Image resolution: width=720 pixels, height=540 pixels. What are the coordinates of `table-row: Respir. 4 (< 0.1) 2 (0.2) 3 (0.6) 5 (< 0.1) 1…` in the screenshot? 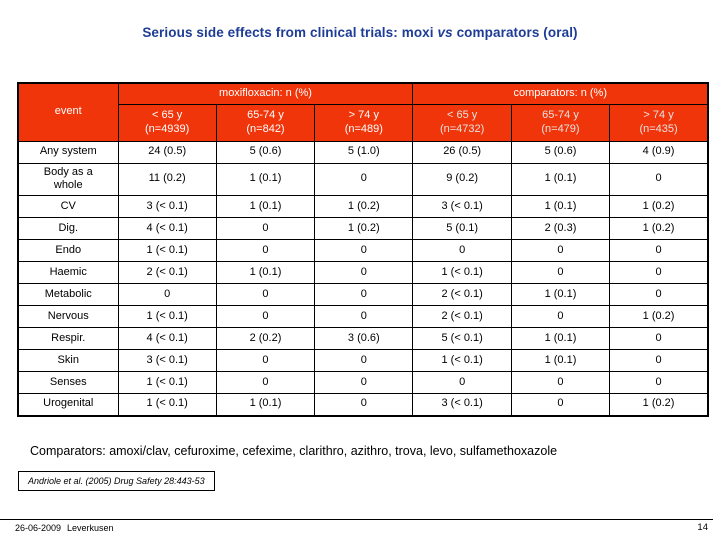 It's located at (363, 338).